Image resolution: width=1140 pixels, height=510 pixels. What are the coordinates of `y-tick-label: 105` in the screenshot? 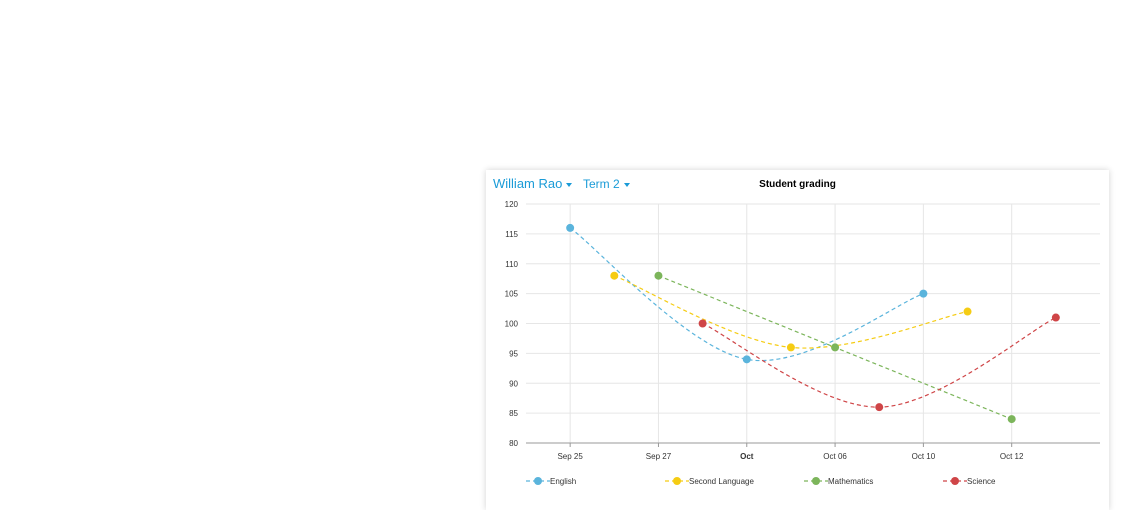 It's located at (512, 294).